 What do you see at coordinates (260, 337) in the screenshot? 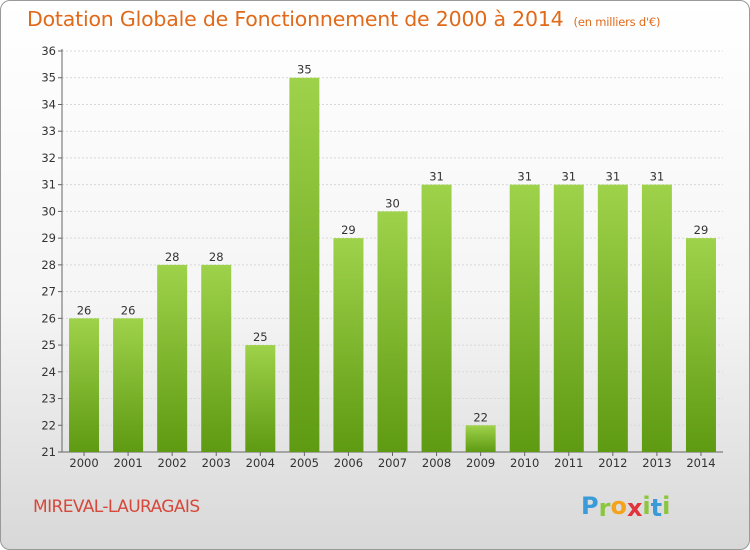
I see `bar-value-label: 25` at bounding box center [260, 337].